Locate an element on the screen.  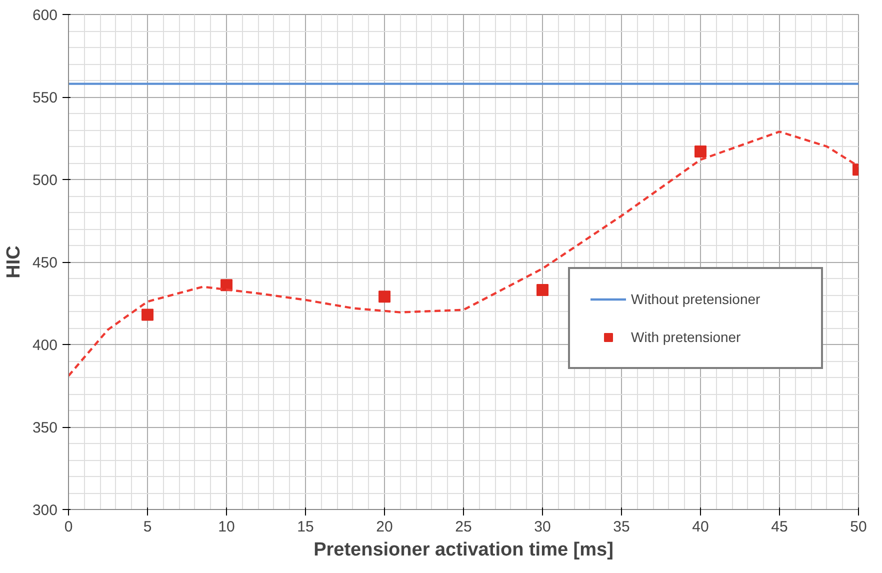
x-tick-label: 5 is located at coordinates (147, 527).